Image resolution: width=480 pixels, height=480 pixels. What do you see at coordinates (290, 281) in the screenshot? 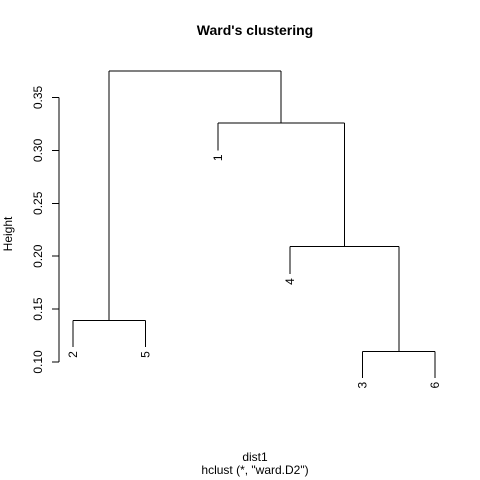
I see `leaf-label: 4` at bounding box center [290, 281].